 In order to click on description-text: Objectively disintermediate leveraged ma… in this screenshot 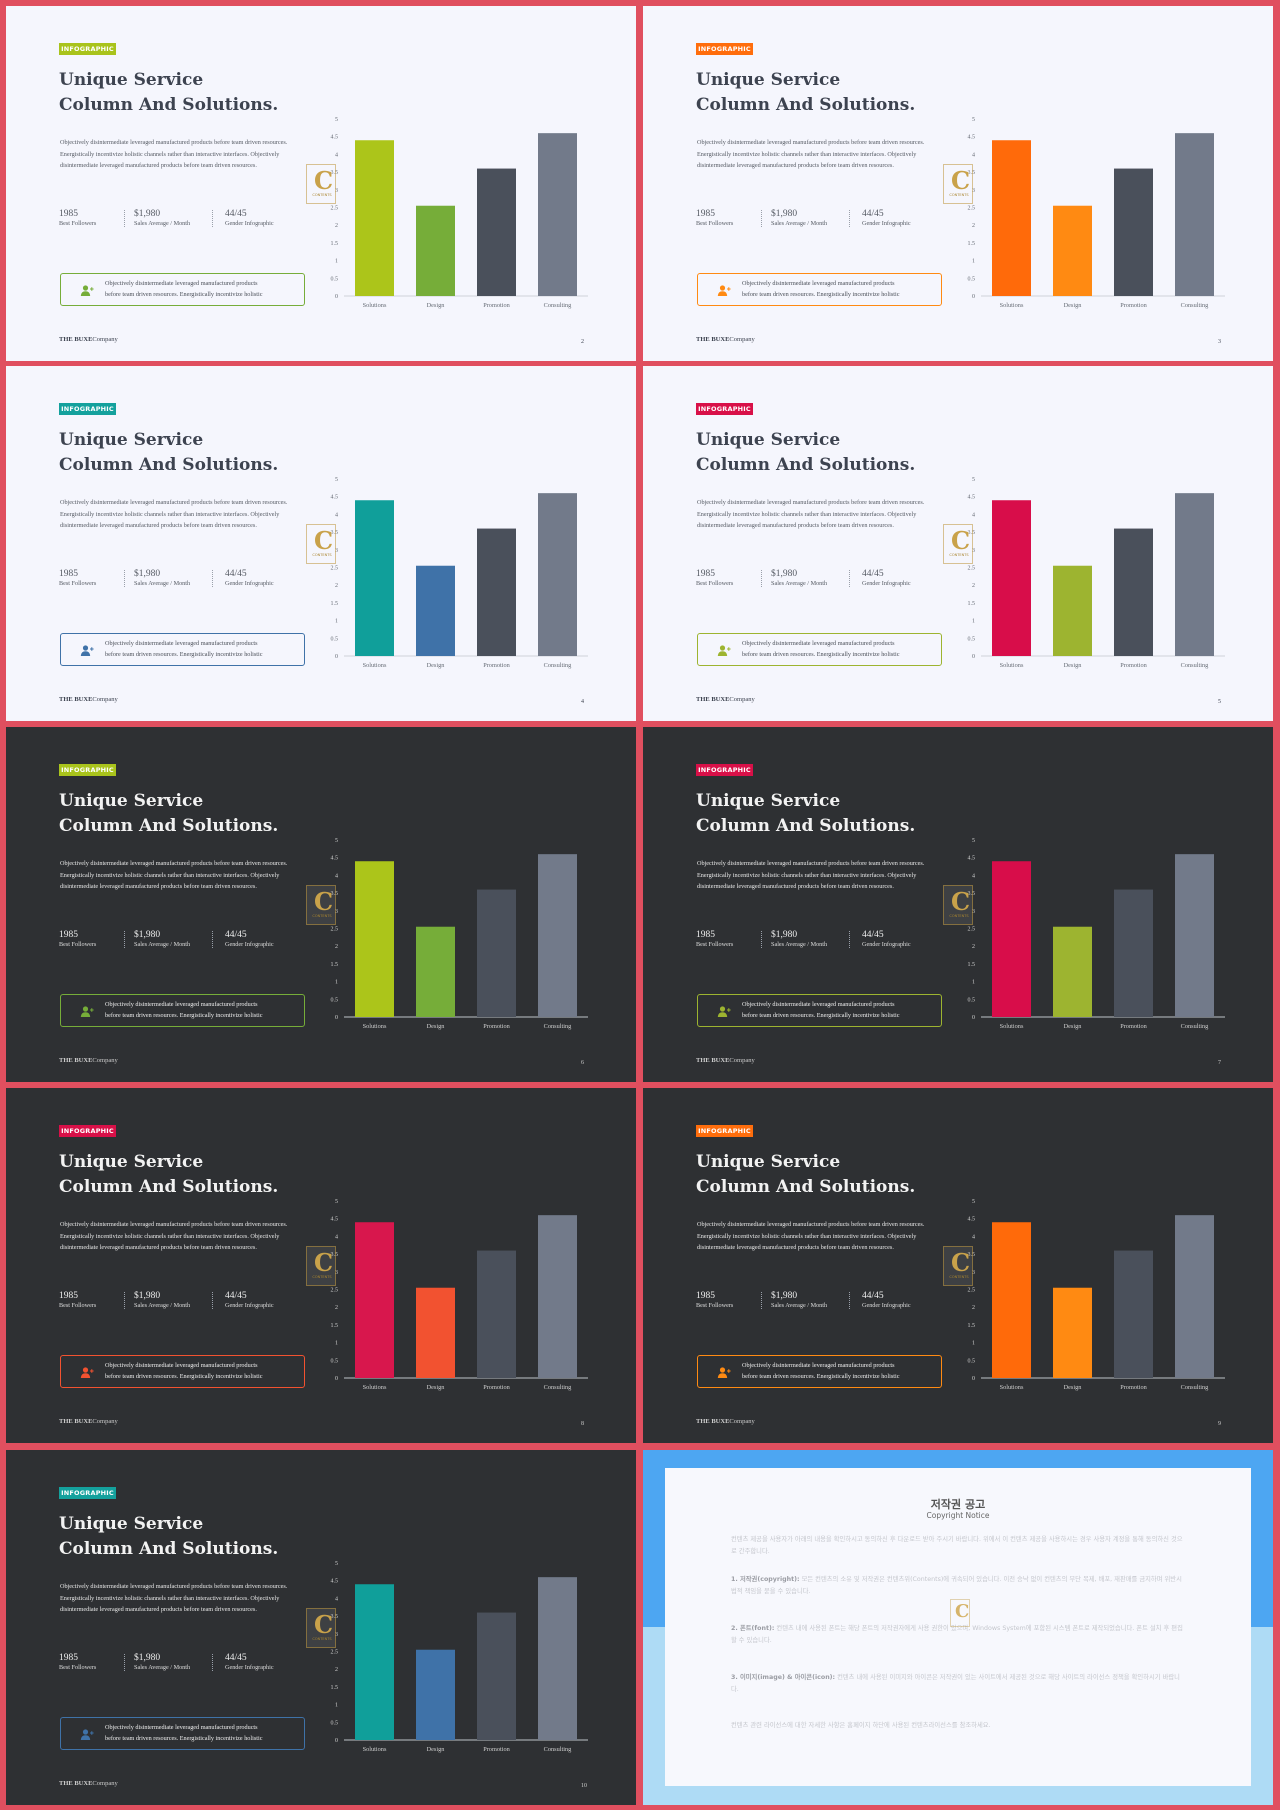, I will do `click(174, 514)`.